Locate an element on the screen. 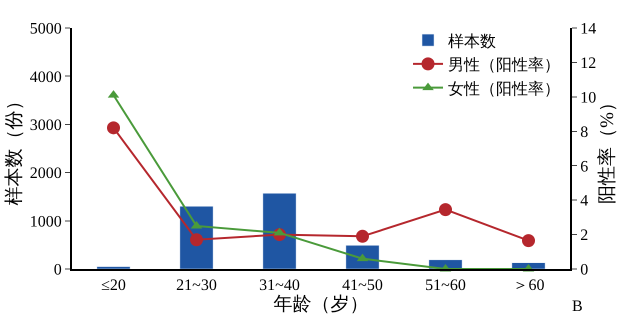  x-tick-label: ＞60 is located at coordinates (528, 285).